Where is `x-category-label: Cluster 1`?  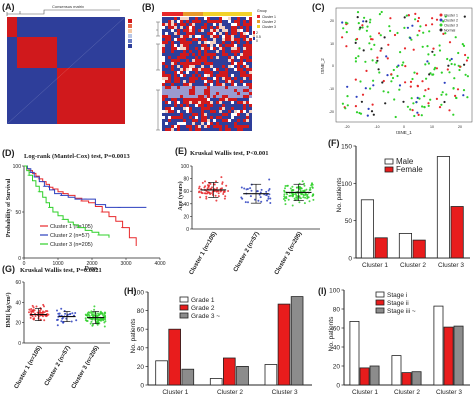
x-category-label: Cluster 1 is located at coordinates (365, 392).